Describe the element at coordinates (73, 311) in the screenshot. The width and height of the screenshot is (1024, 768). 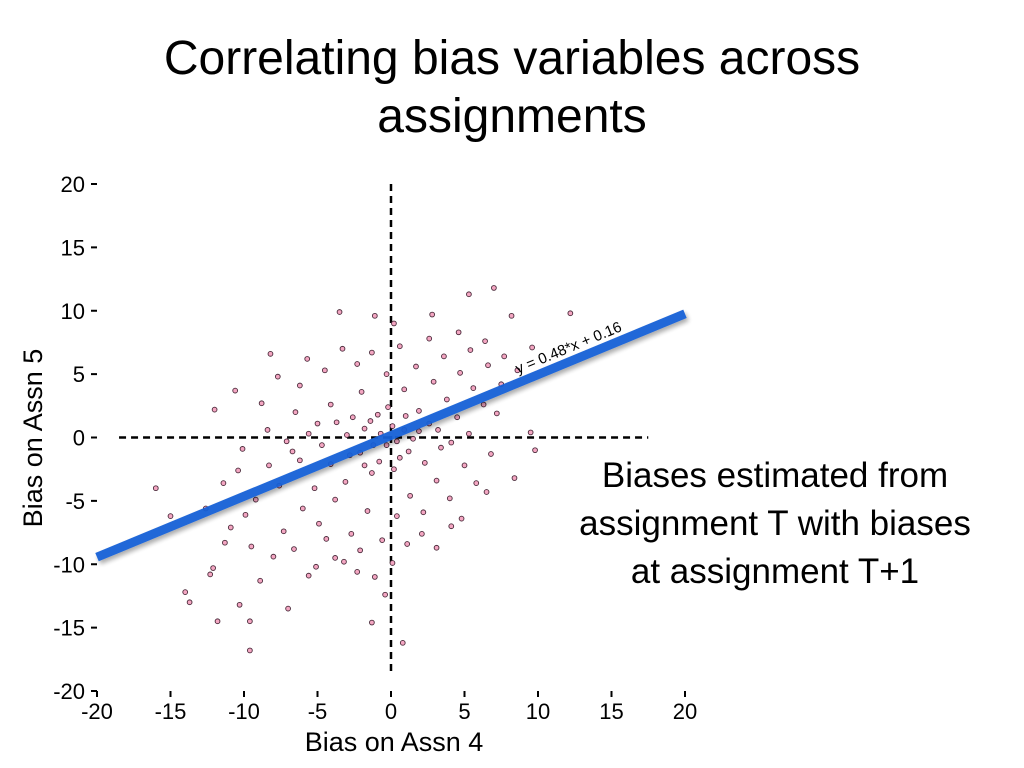
I see `y-tick-label: 10` at that location.